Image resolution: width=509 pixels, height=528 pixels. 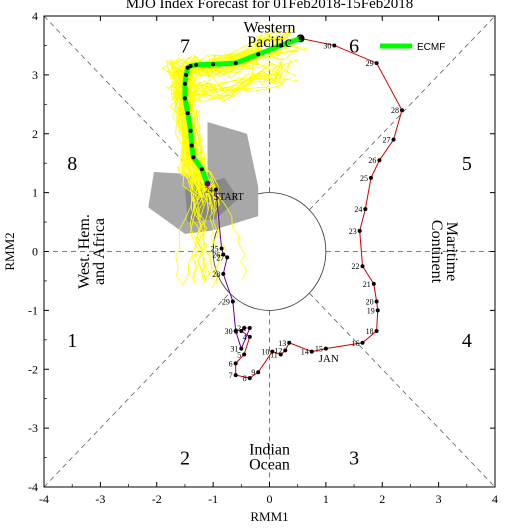 I want to click on legend: ECMF, so click(x=412, y=47).